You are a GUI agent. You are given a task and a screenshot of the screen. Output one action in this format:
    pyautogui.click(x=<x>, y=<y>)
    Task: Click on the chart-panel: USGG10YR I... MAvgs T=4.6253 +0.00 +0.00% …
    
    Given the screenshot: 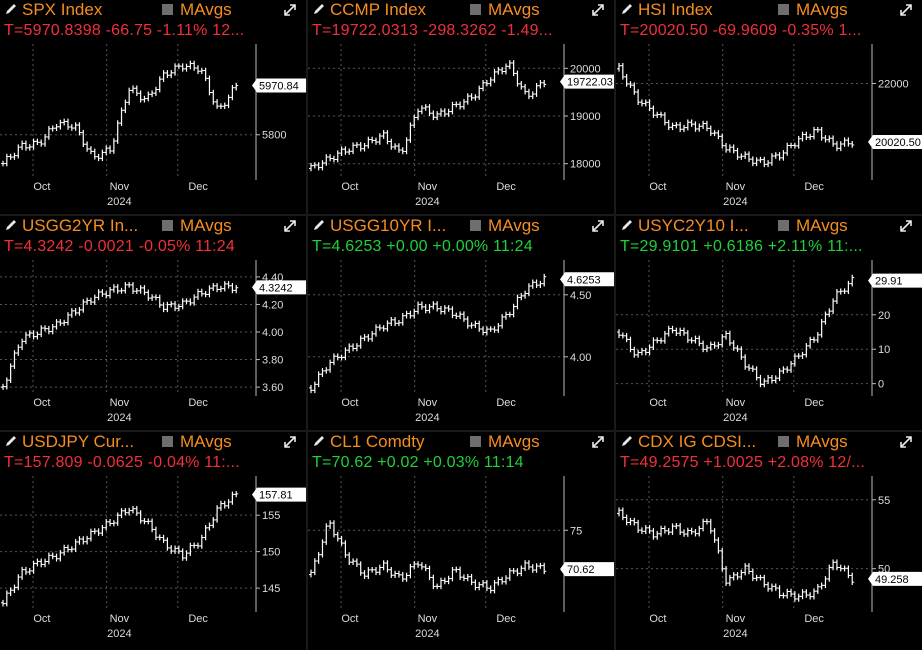 What is the action you would take?
    pyautogui.click(x=461, y=324)
    